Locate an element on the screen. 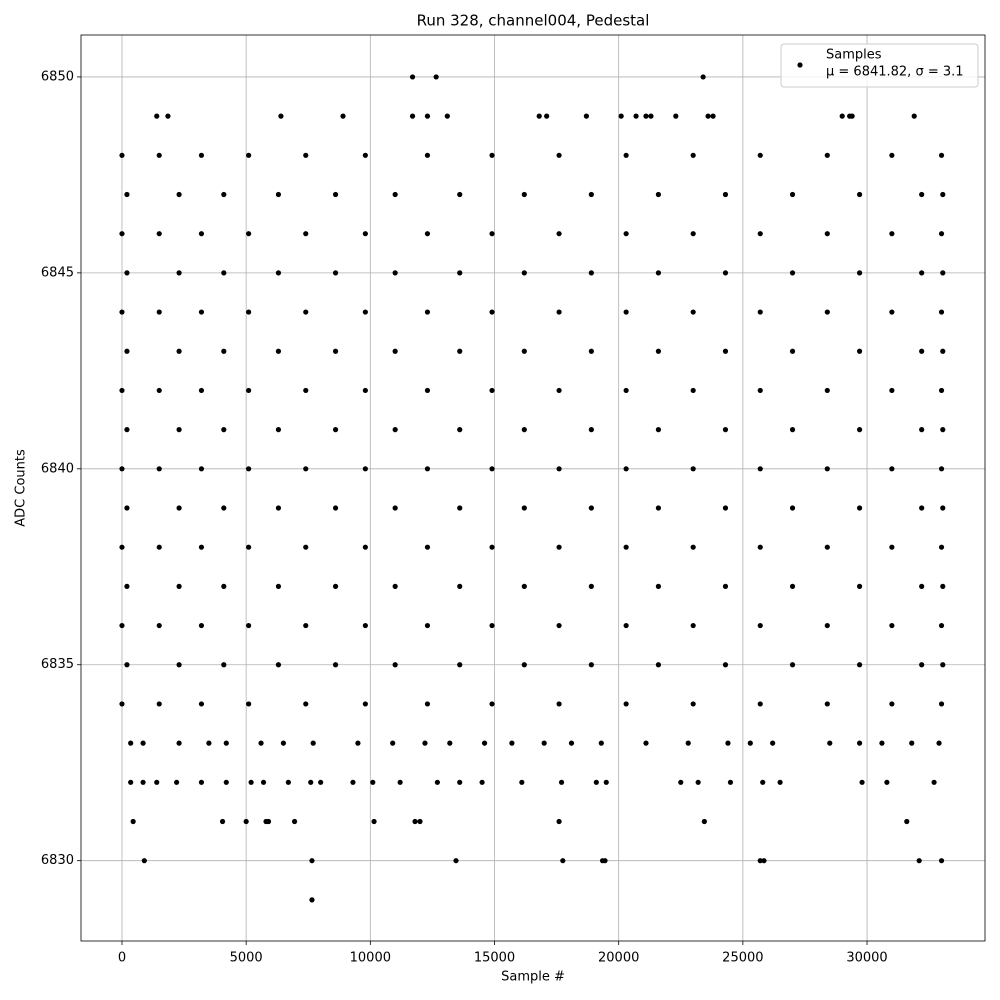 The width and height of the screenshot is (1000, 1000). x-tick-label: 30000 is located at coordinates (866, 958).